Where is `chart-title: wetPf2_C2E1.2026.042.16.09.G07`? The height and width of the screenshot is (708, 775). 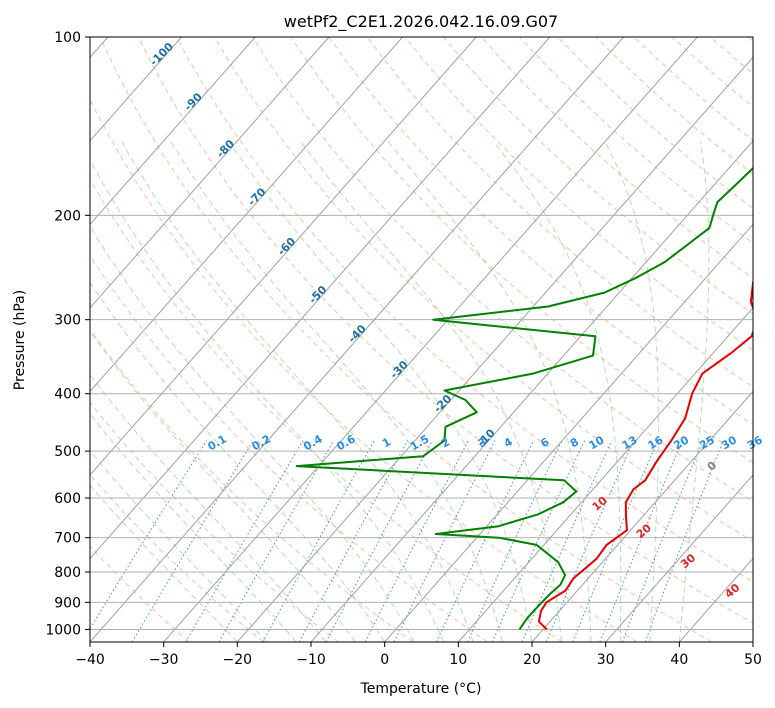 chart-title: wetPf2_C2E1.2026.042.16.09.G07 is located at coordinates (421, 22).